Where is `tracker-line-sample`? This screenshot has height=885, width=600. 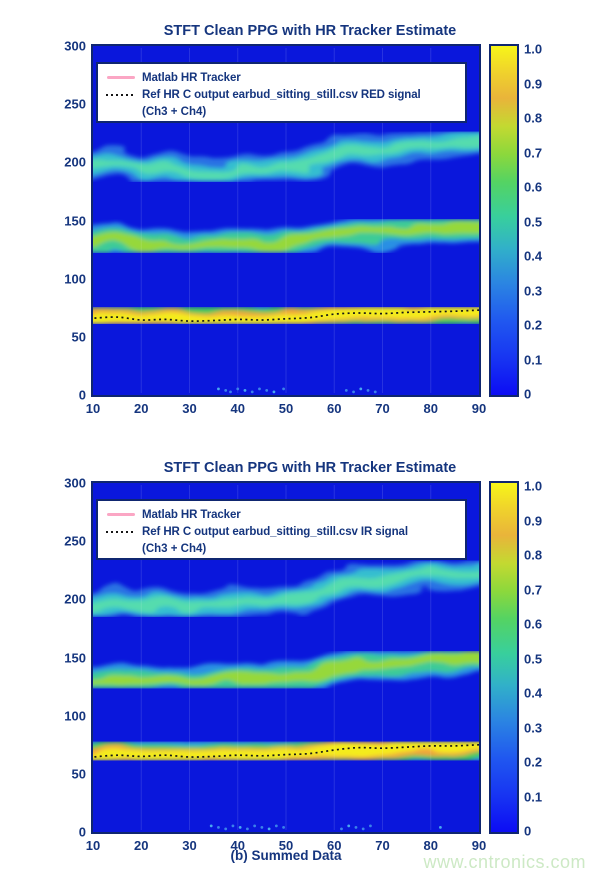
tracker-line-sample is located at coordinates (121, 77).